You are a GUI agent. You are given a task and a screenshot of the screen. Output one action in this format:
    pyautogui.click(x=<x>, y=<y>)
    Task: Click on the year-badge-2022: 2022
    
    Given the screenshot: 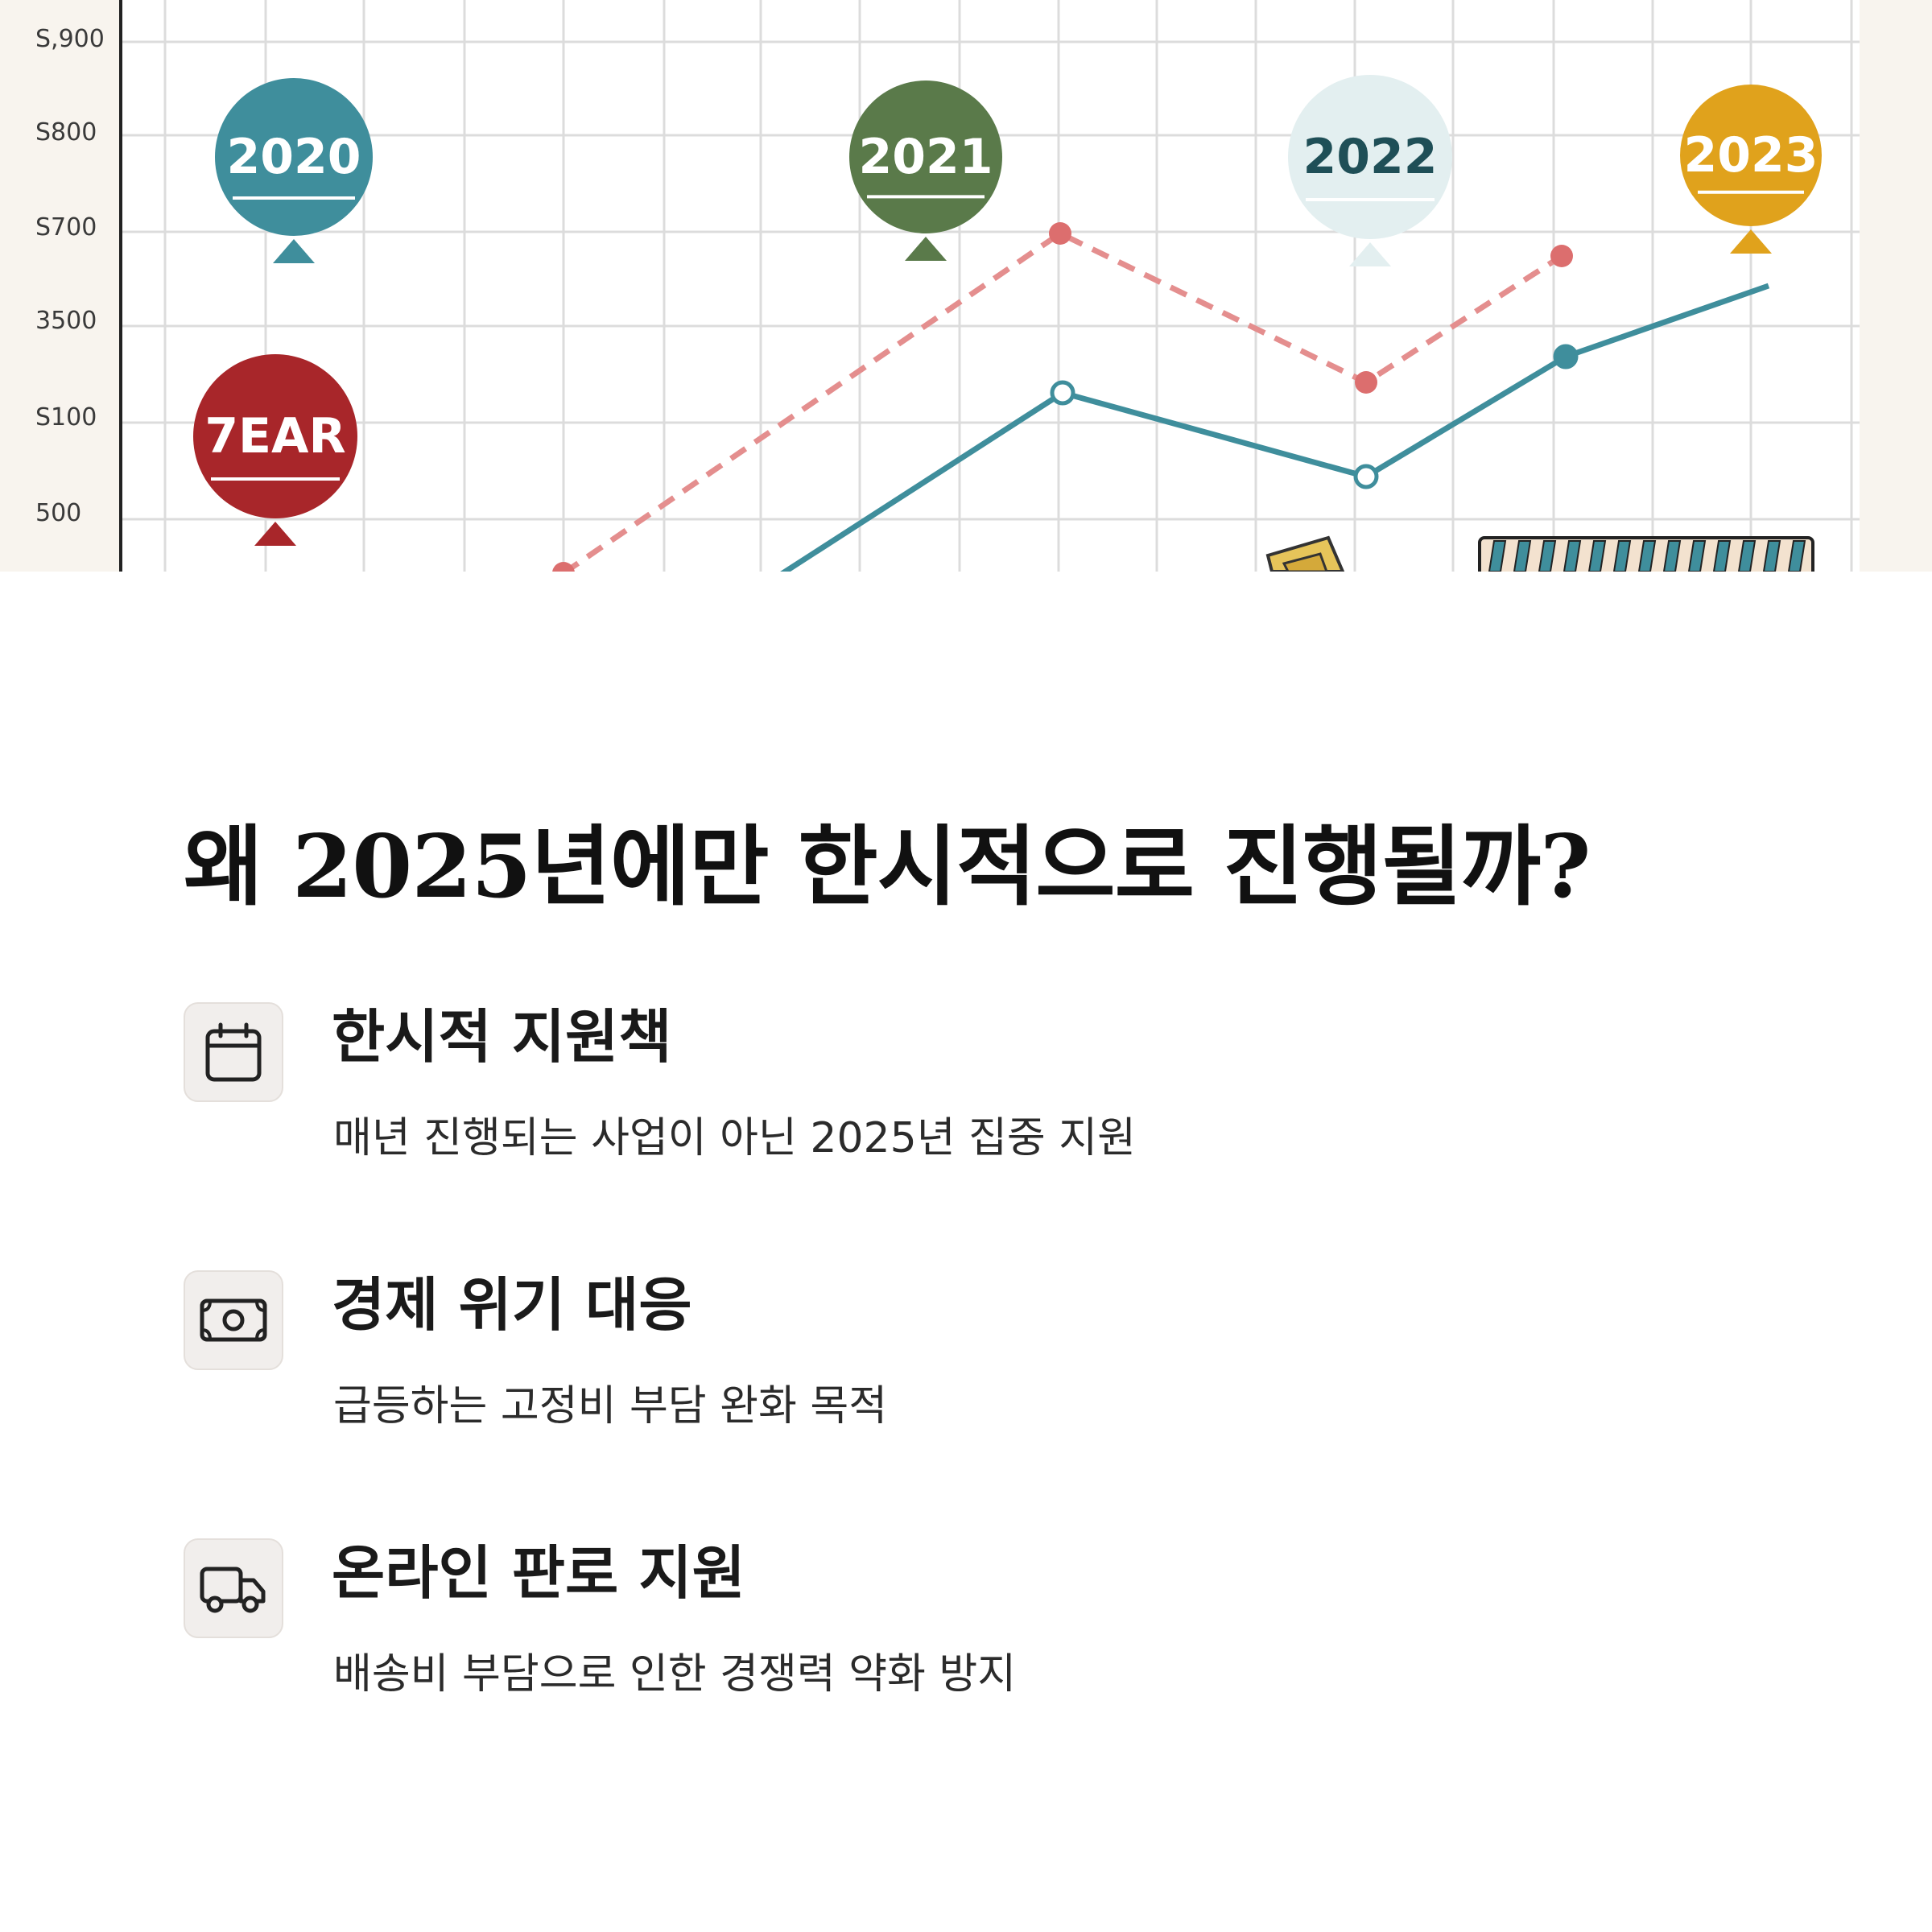 What is the action you would take?
    pyautogui.click(x=1370, y=170)
    